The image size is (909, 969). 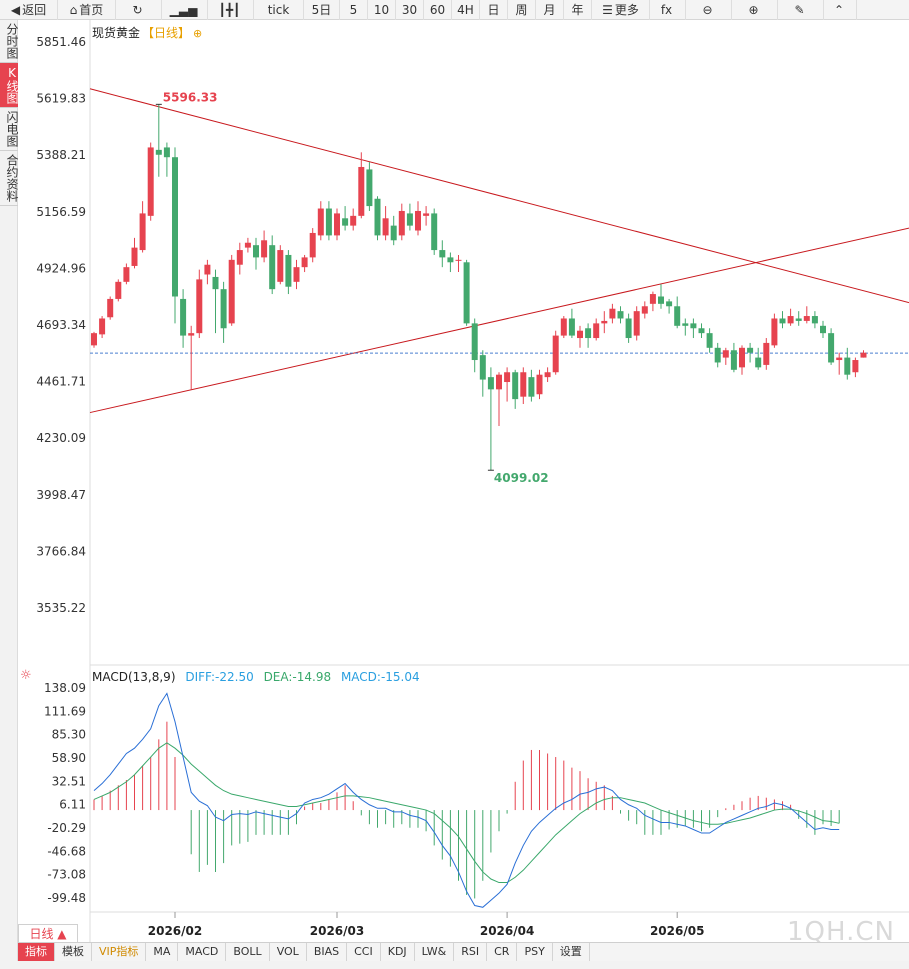 I want to click on sidebar-tab-3: 合约资料, so click(x=9, y=178).